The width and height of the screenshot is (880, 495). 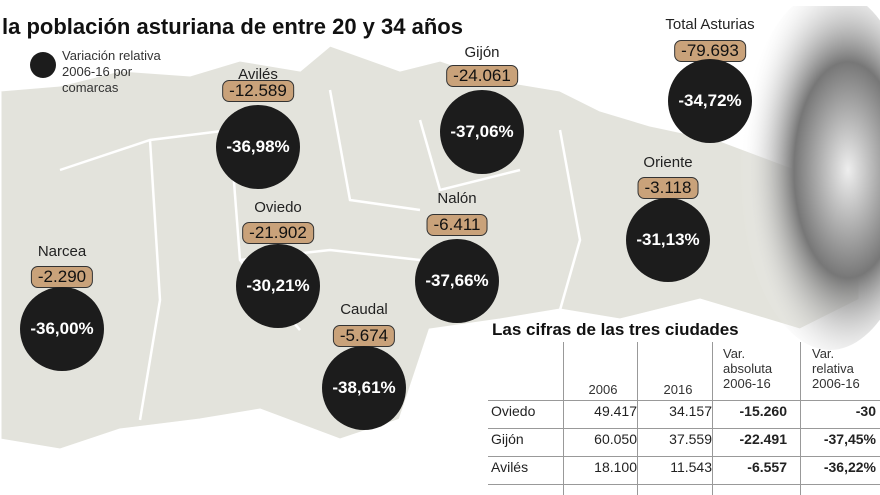 What do you see at coordinates (668, 162) in the screenshot?
I see `region-name: Oriente` at bounding box center [668, 162].